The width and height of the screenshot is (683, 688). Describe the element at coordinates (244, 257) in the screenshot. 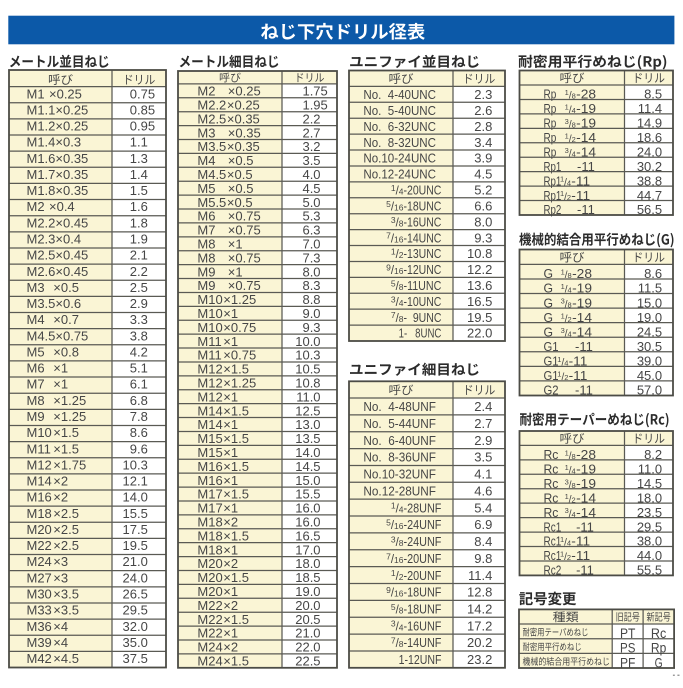

I see `svg-text: ×0.75` at that location.